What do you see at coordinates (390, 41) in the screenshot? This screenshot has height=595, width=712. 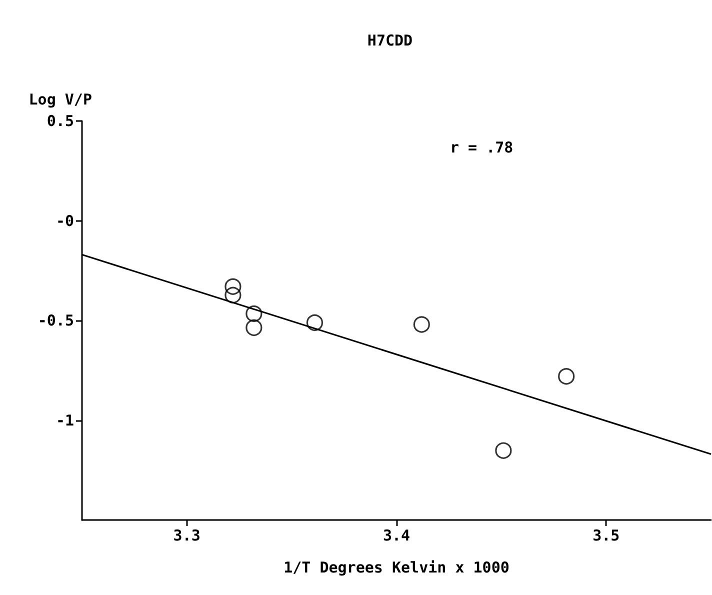 I see `chart-title: H7CDD` at bounding box center [390, 41].